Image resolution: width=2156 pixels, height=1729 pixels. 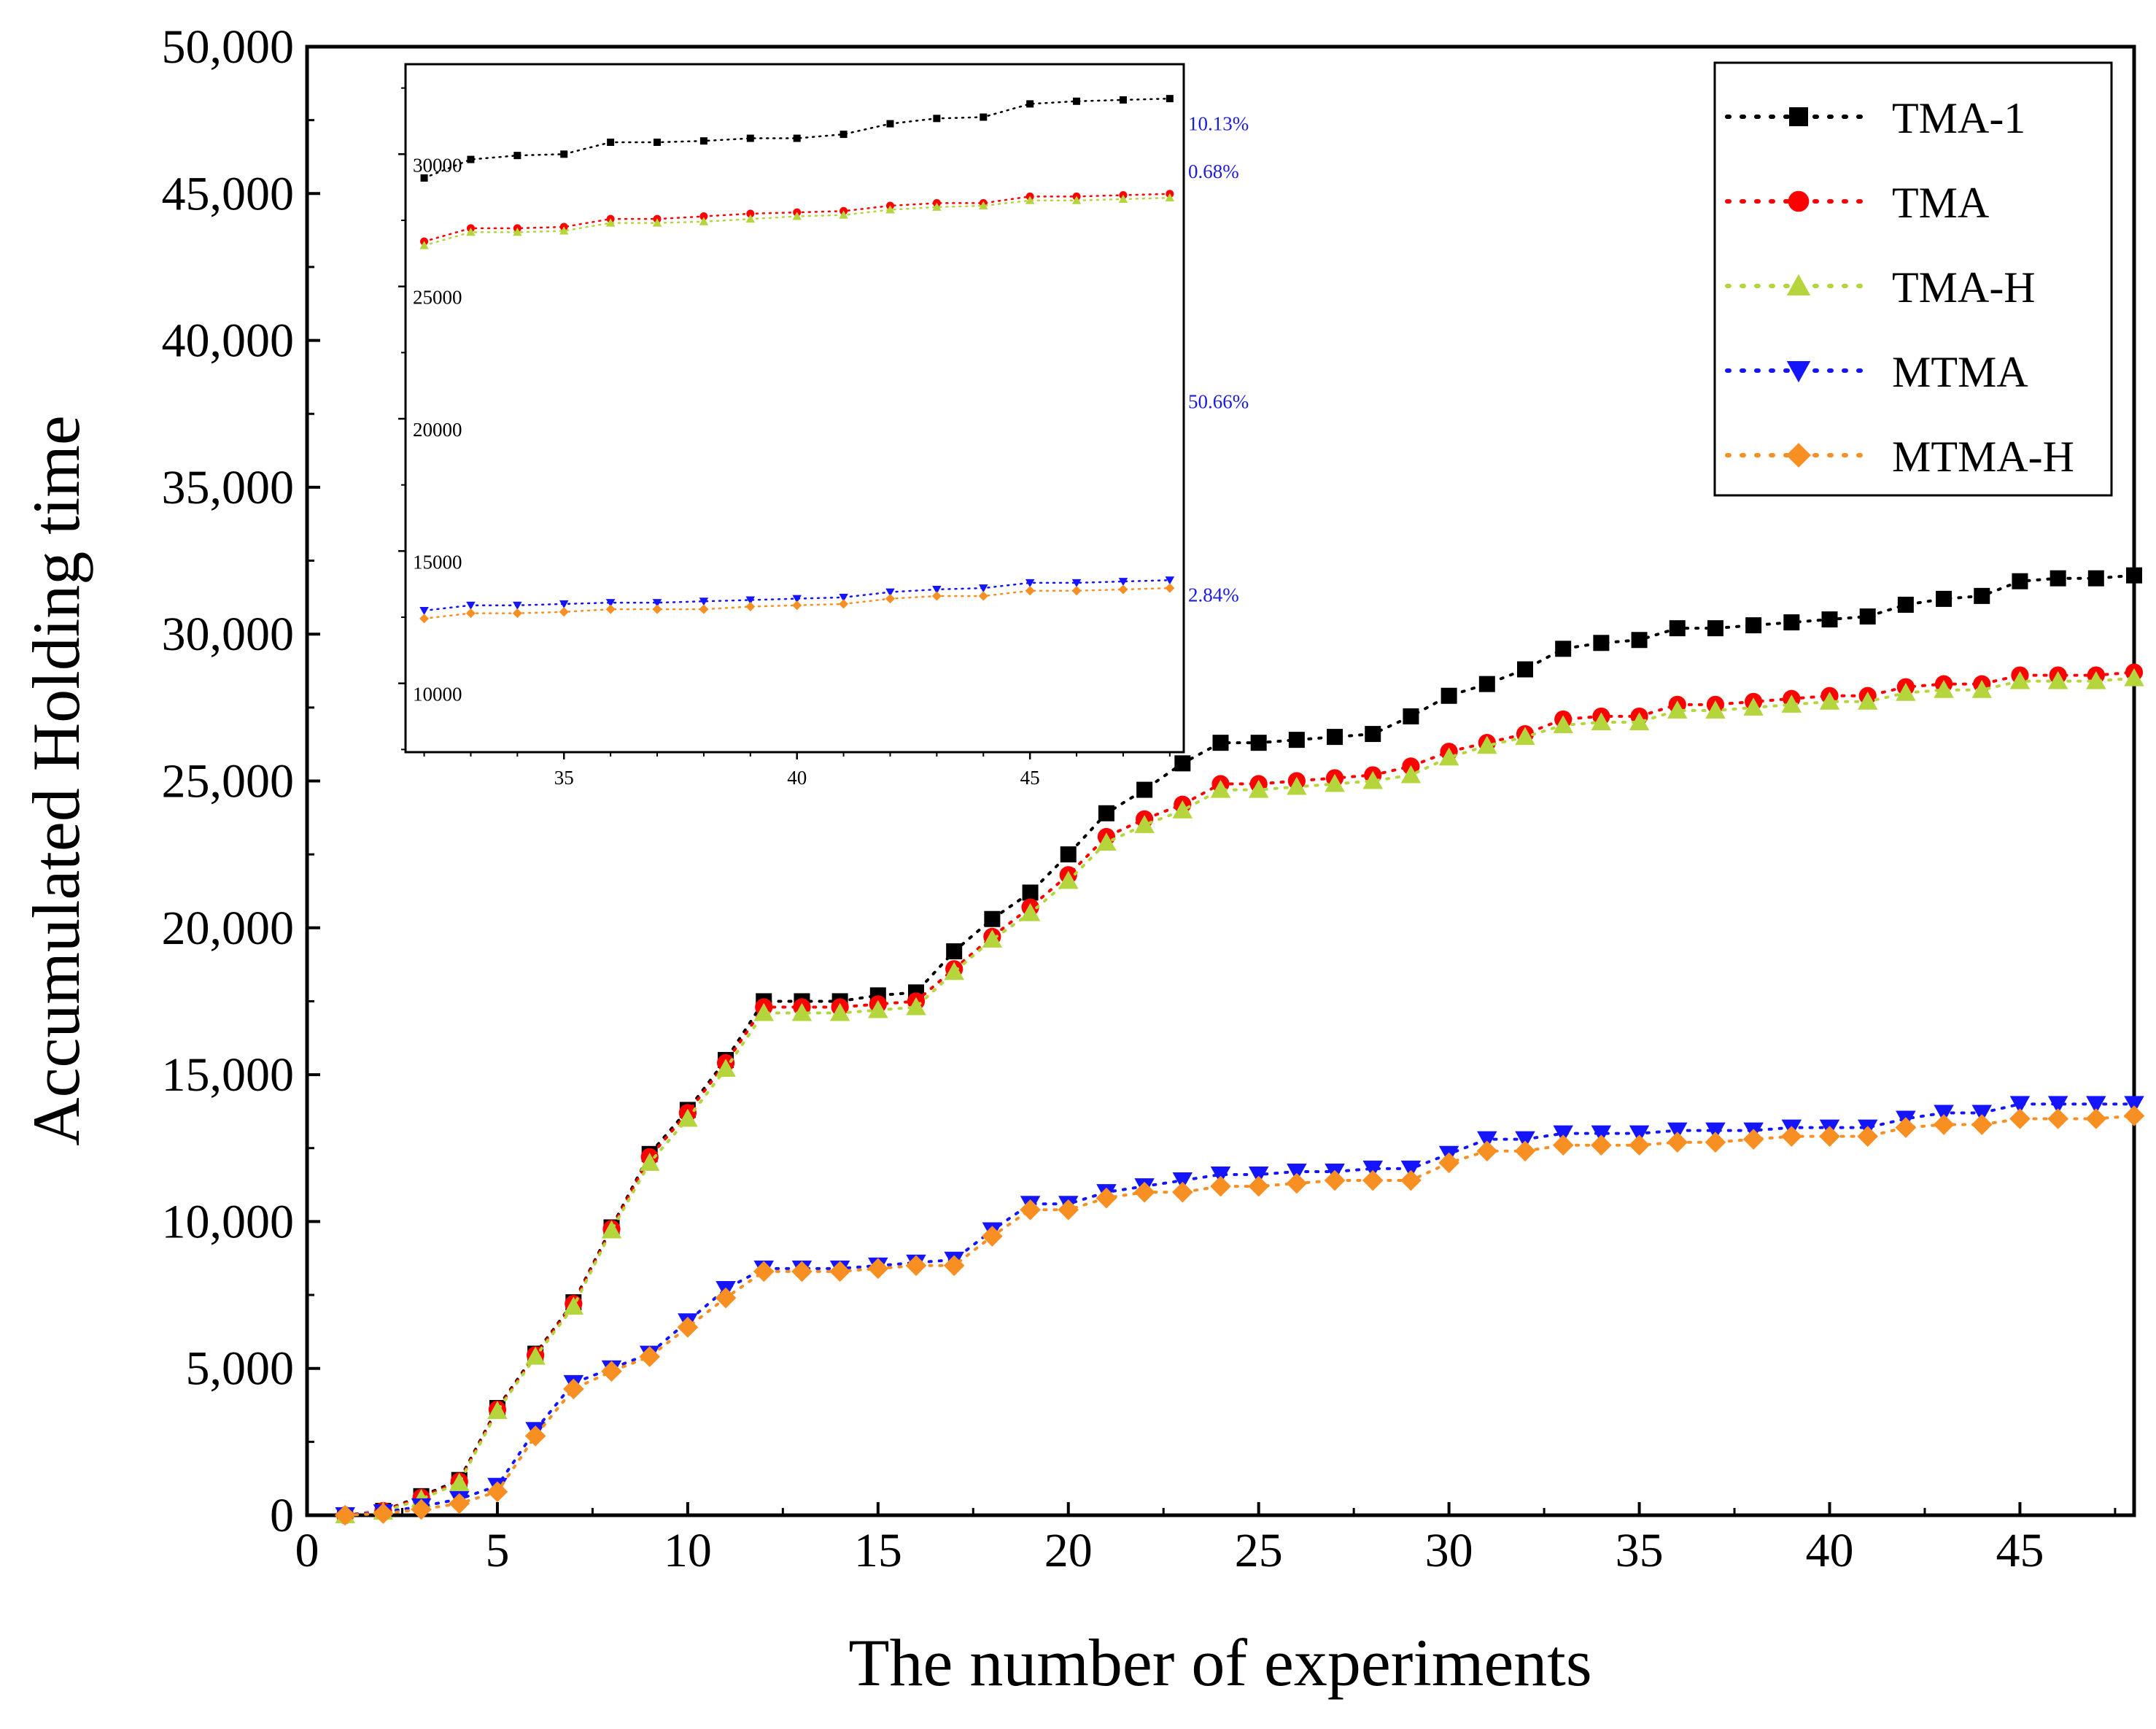 I want to click on legend-label-mtma-h: MTMA-H, so click(x=1983, y=457).